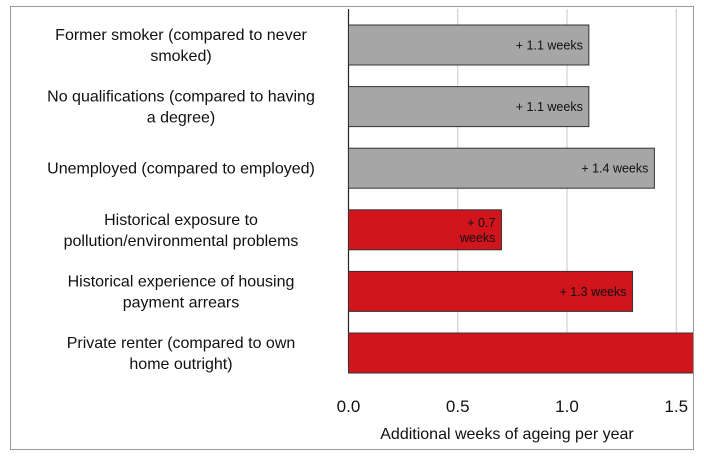 Image resolution: width=704 pixels, height=462 pixels. Describe the element at coordinates (481, 223) in the screenshot. I see `data-label: + 0.7` at that location.